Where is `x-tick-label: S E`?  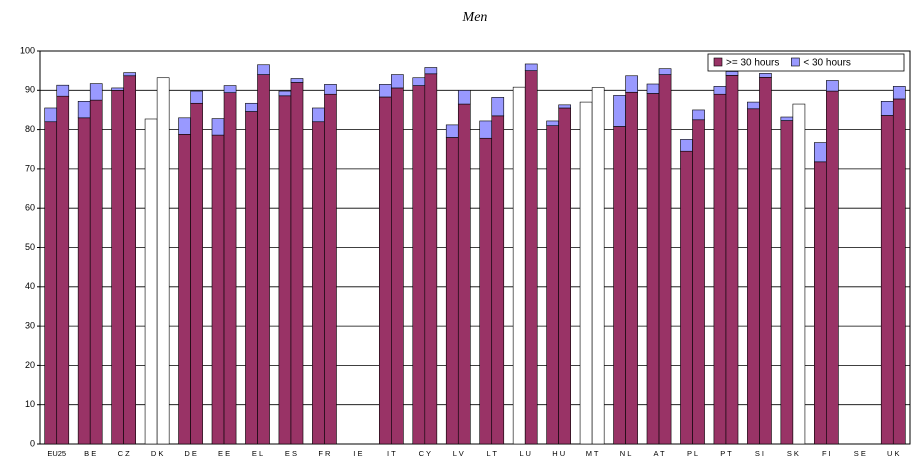 x-tick-label: S E is located at coordinates (860, 453).